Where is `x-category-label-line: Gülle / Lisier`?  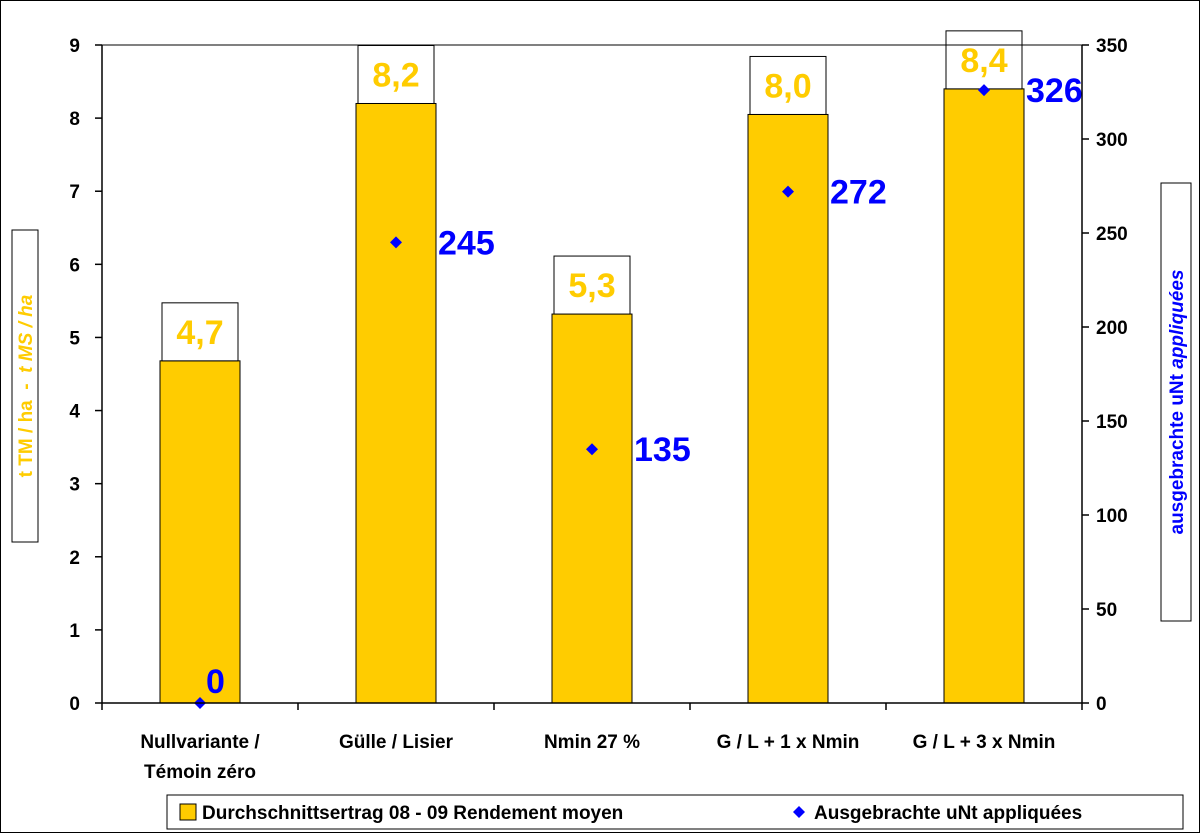
x-category-label-line: Gülle / Lisier is located at coordinates (396, 742).